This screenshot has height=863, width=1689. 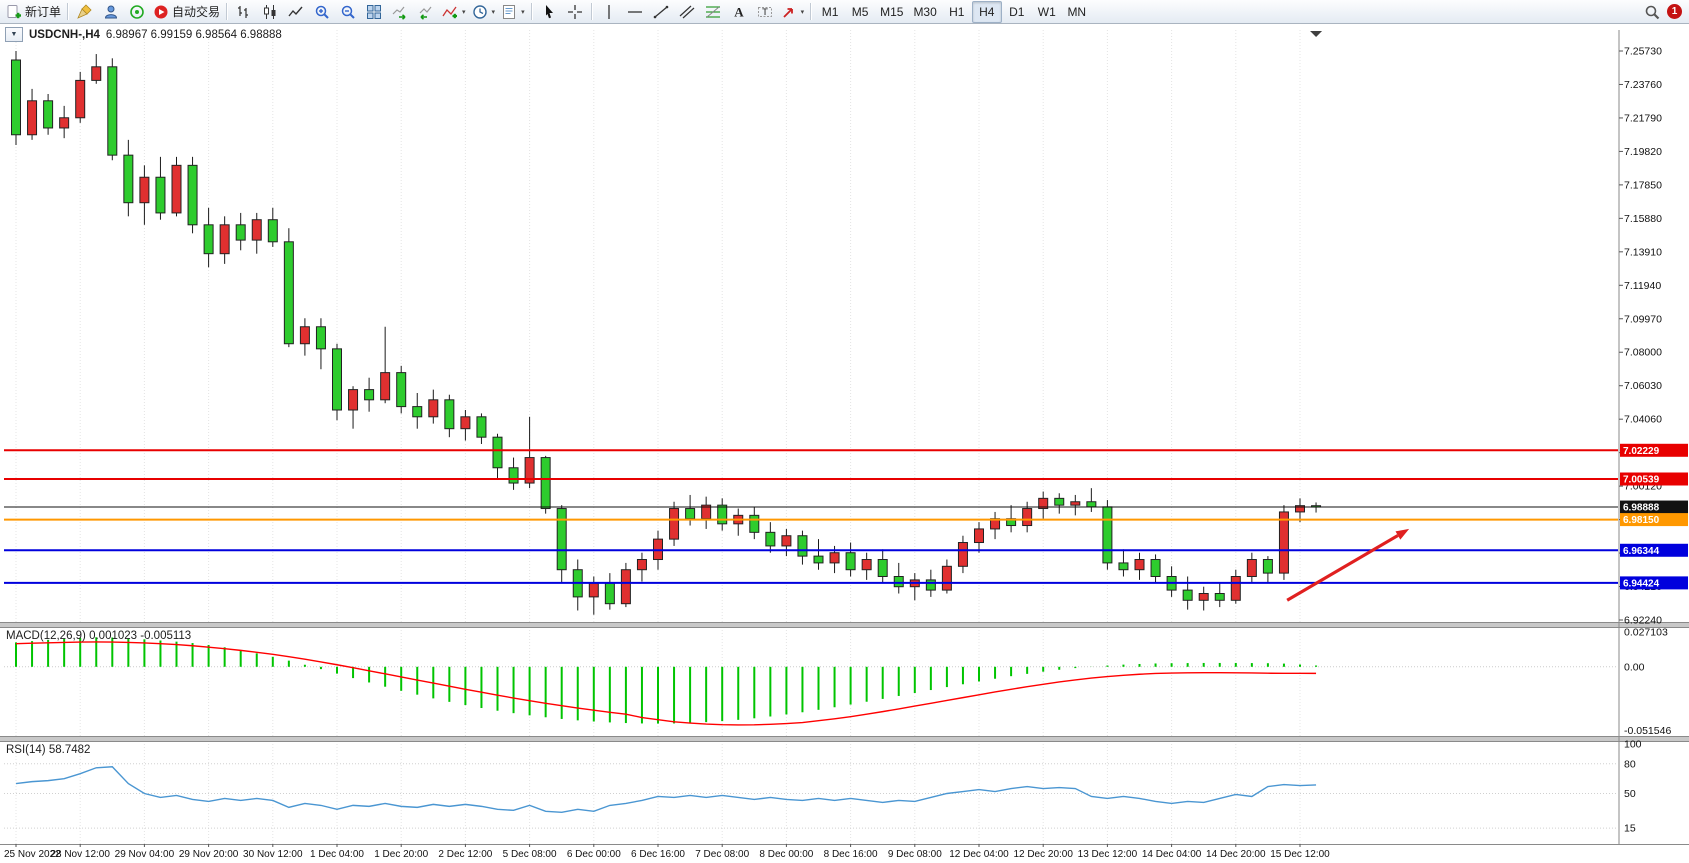 I want to click on macd-panel, so click(x=666, y=681).